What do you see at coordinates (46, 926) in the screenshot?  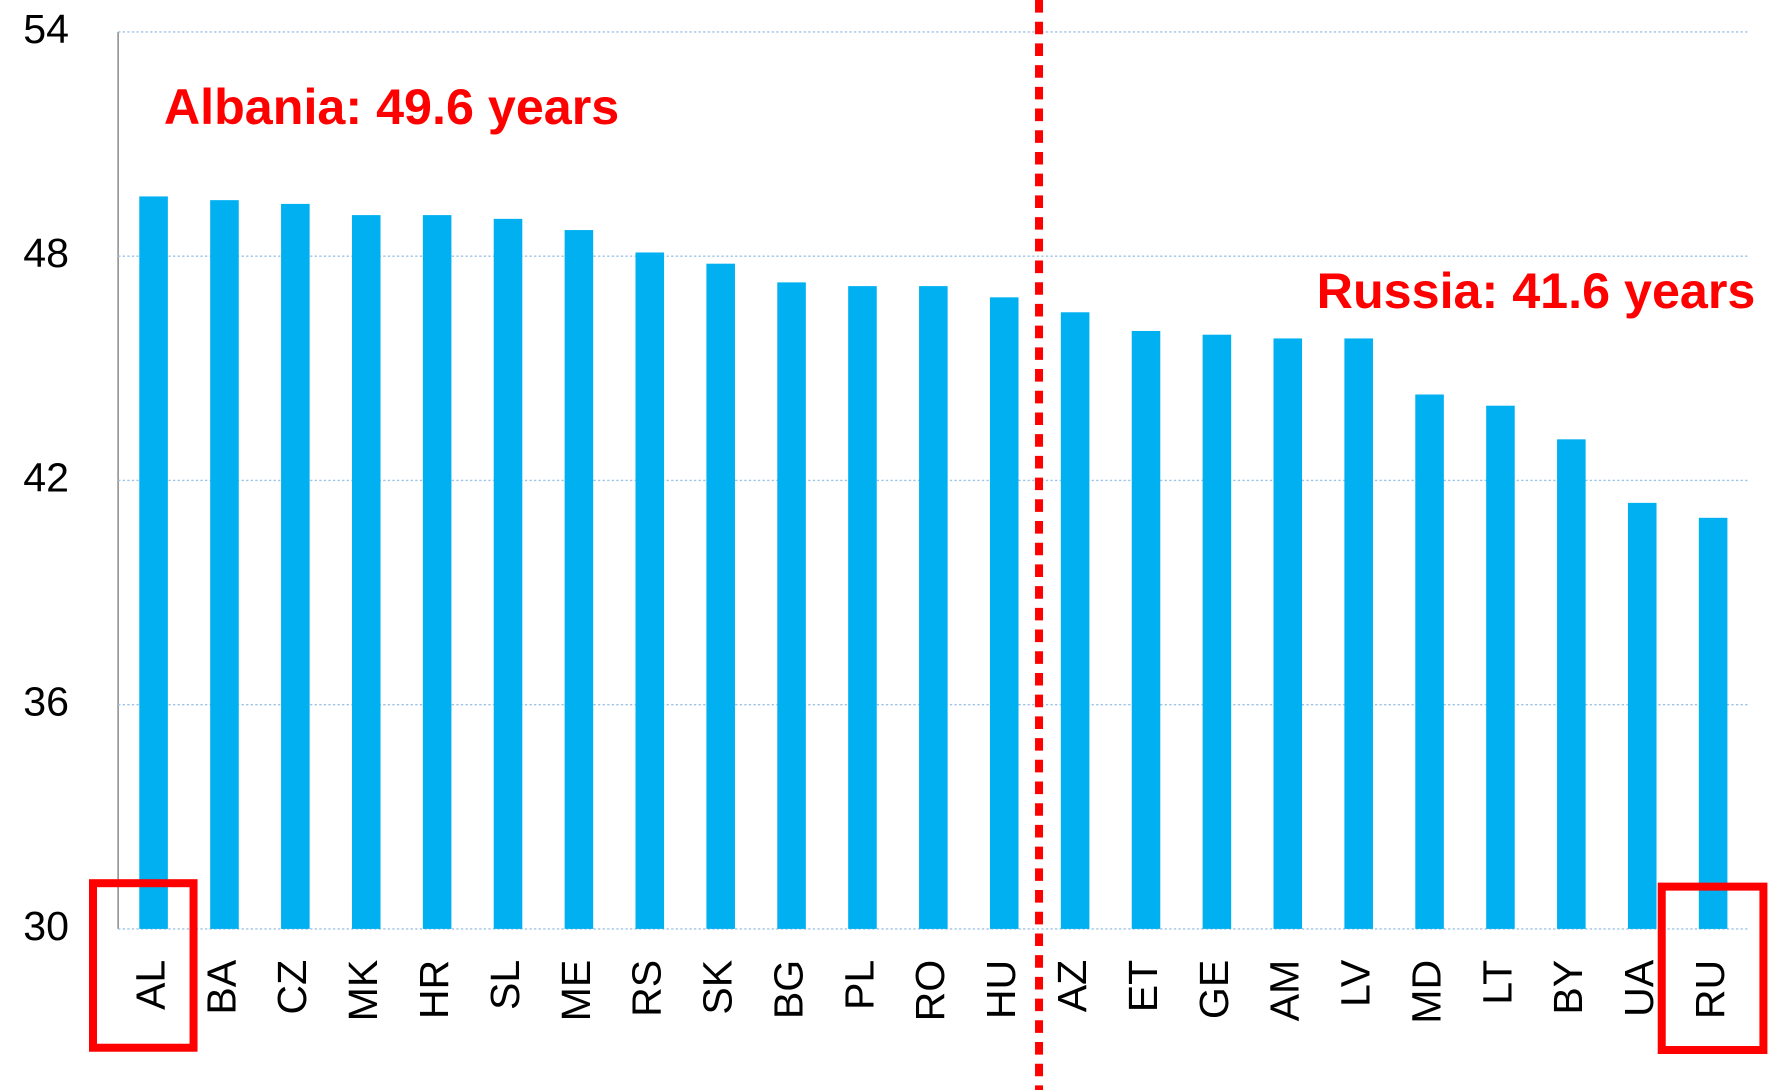 I see `y-tick-label: 30` at bounding box center [46, 926].